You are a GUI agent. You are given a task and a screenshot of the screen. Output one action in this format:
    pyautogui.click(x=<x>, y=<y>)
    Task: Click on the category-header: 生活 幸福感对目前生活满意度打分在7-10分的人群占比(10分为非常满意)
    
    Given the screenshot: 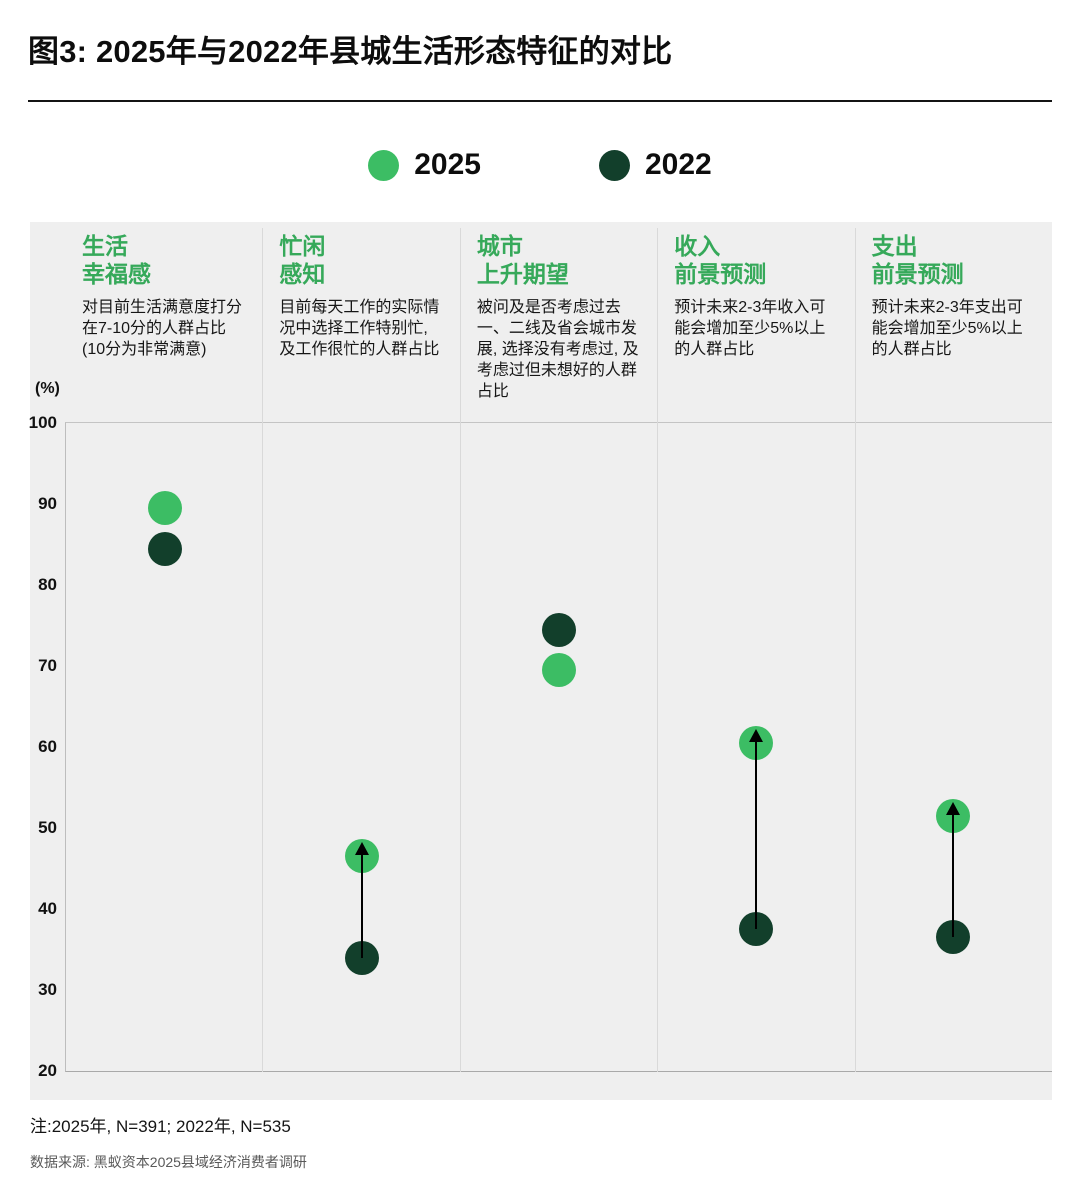 What is the action you would take?
    pyautogui.click(x=163, y=326)
    